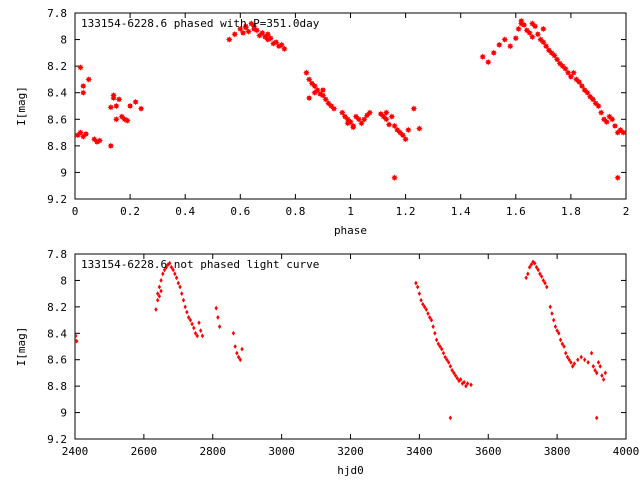 The width and height of the screenshot is (640, 480). What do you see at coordinates (557, 451) in the screenshot?
I see `x-tick-label: 3800` at bounding box center [557, 451].